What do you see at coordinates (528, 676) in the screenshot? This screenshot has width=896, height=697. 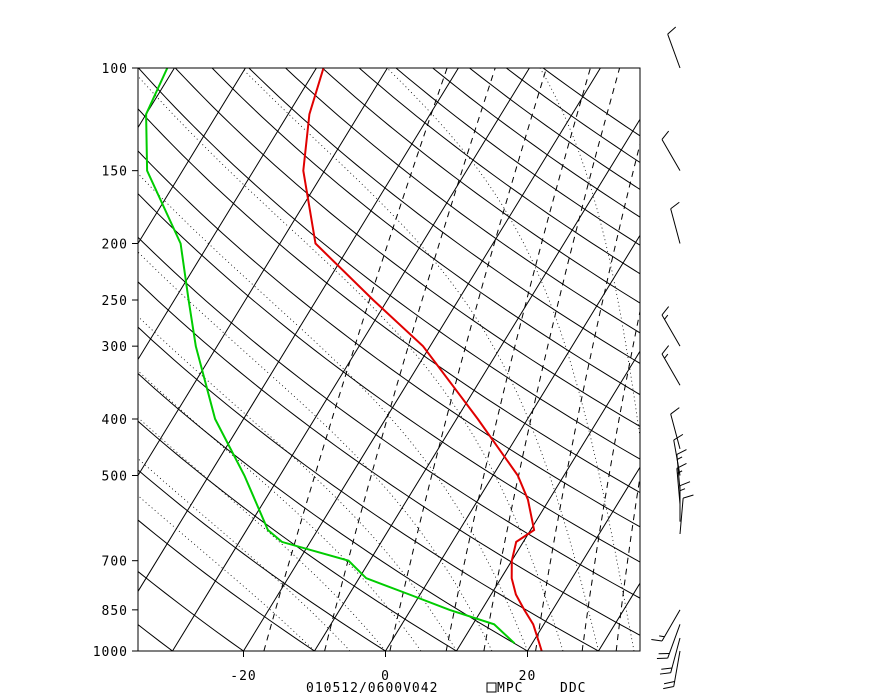 I see `temperature-tick-label: 20` at bounding box center [528, 676].